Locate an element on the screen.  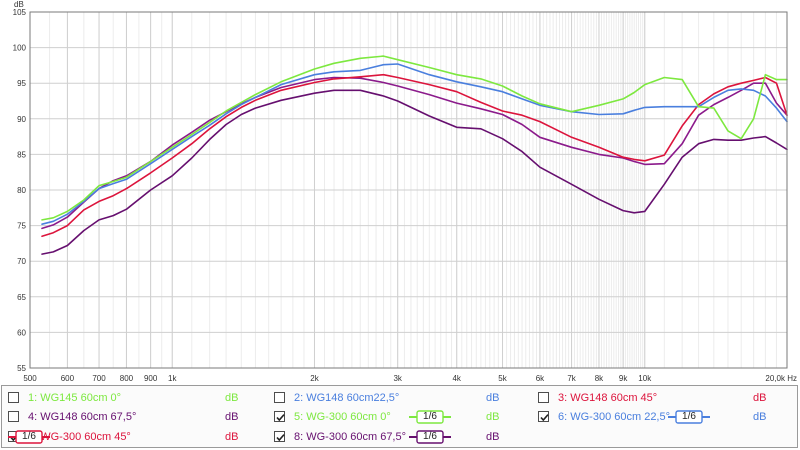
legend-item: 6: WG-300 60cm 22,5° 1/6 dB is located at coordinates (665, 417).